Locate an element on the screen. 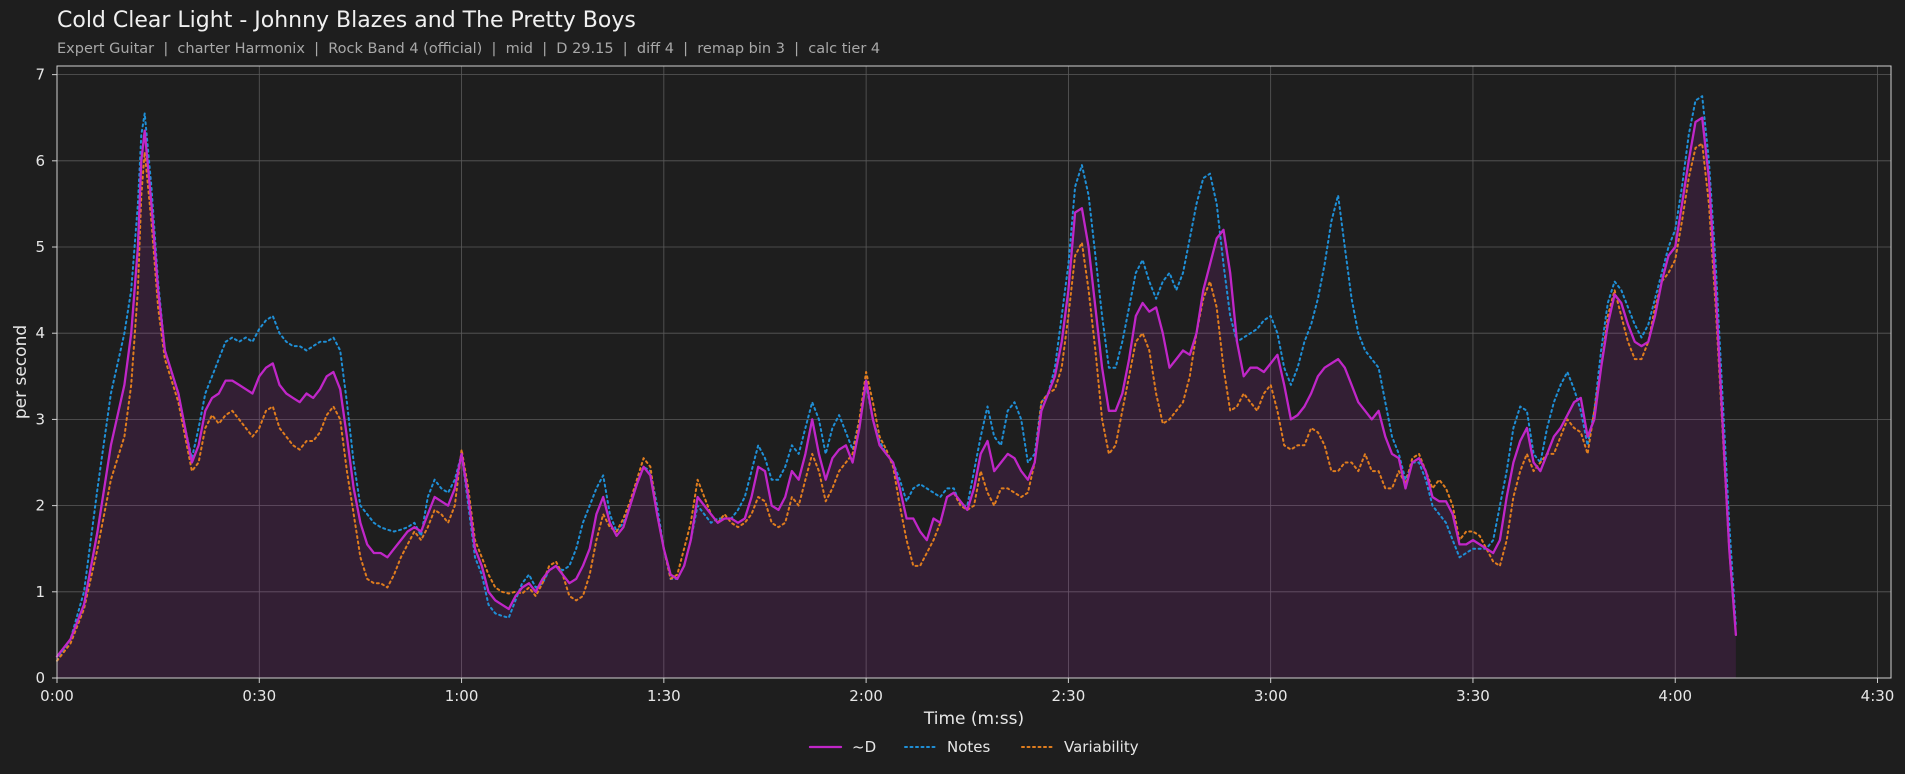 The width and height of the screenshot is (1905, 774). legend-entry: Notes is located at coordinates (947, 747).